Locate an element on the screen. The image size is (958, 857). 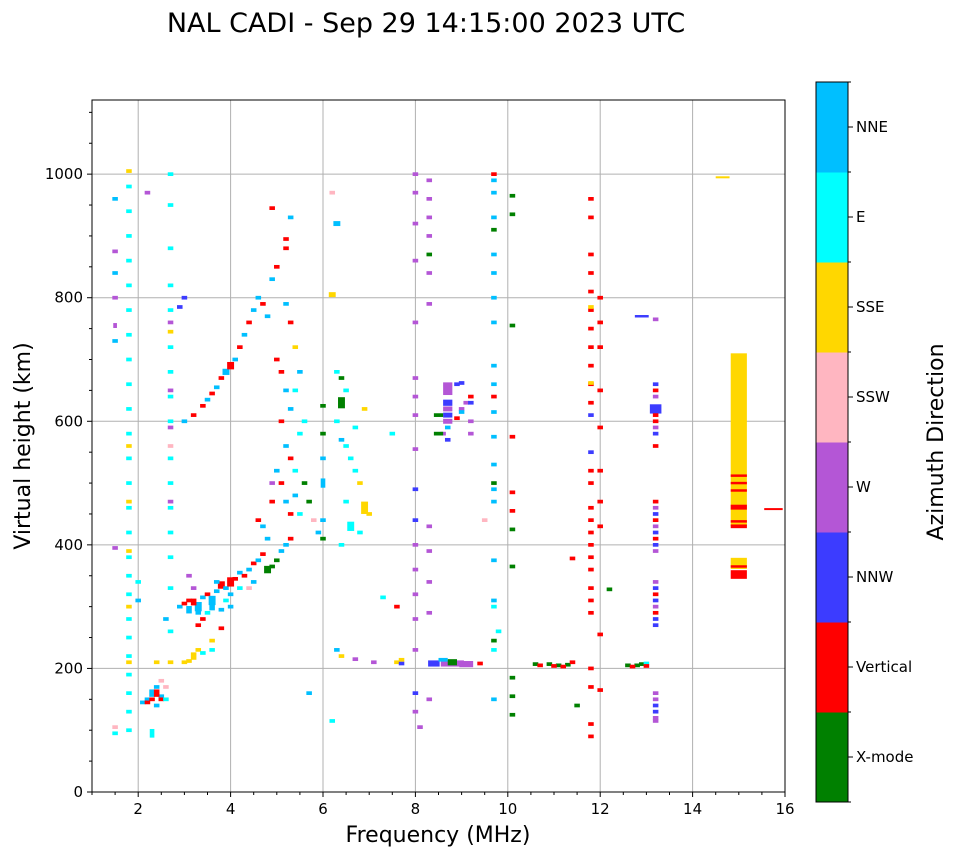
x-tick-label: 12 is located at coordinates (600, 809).